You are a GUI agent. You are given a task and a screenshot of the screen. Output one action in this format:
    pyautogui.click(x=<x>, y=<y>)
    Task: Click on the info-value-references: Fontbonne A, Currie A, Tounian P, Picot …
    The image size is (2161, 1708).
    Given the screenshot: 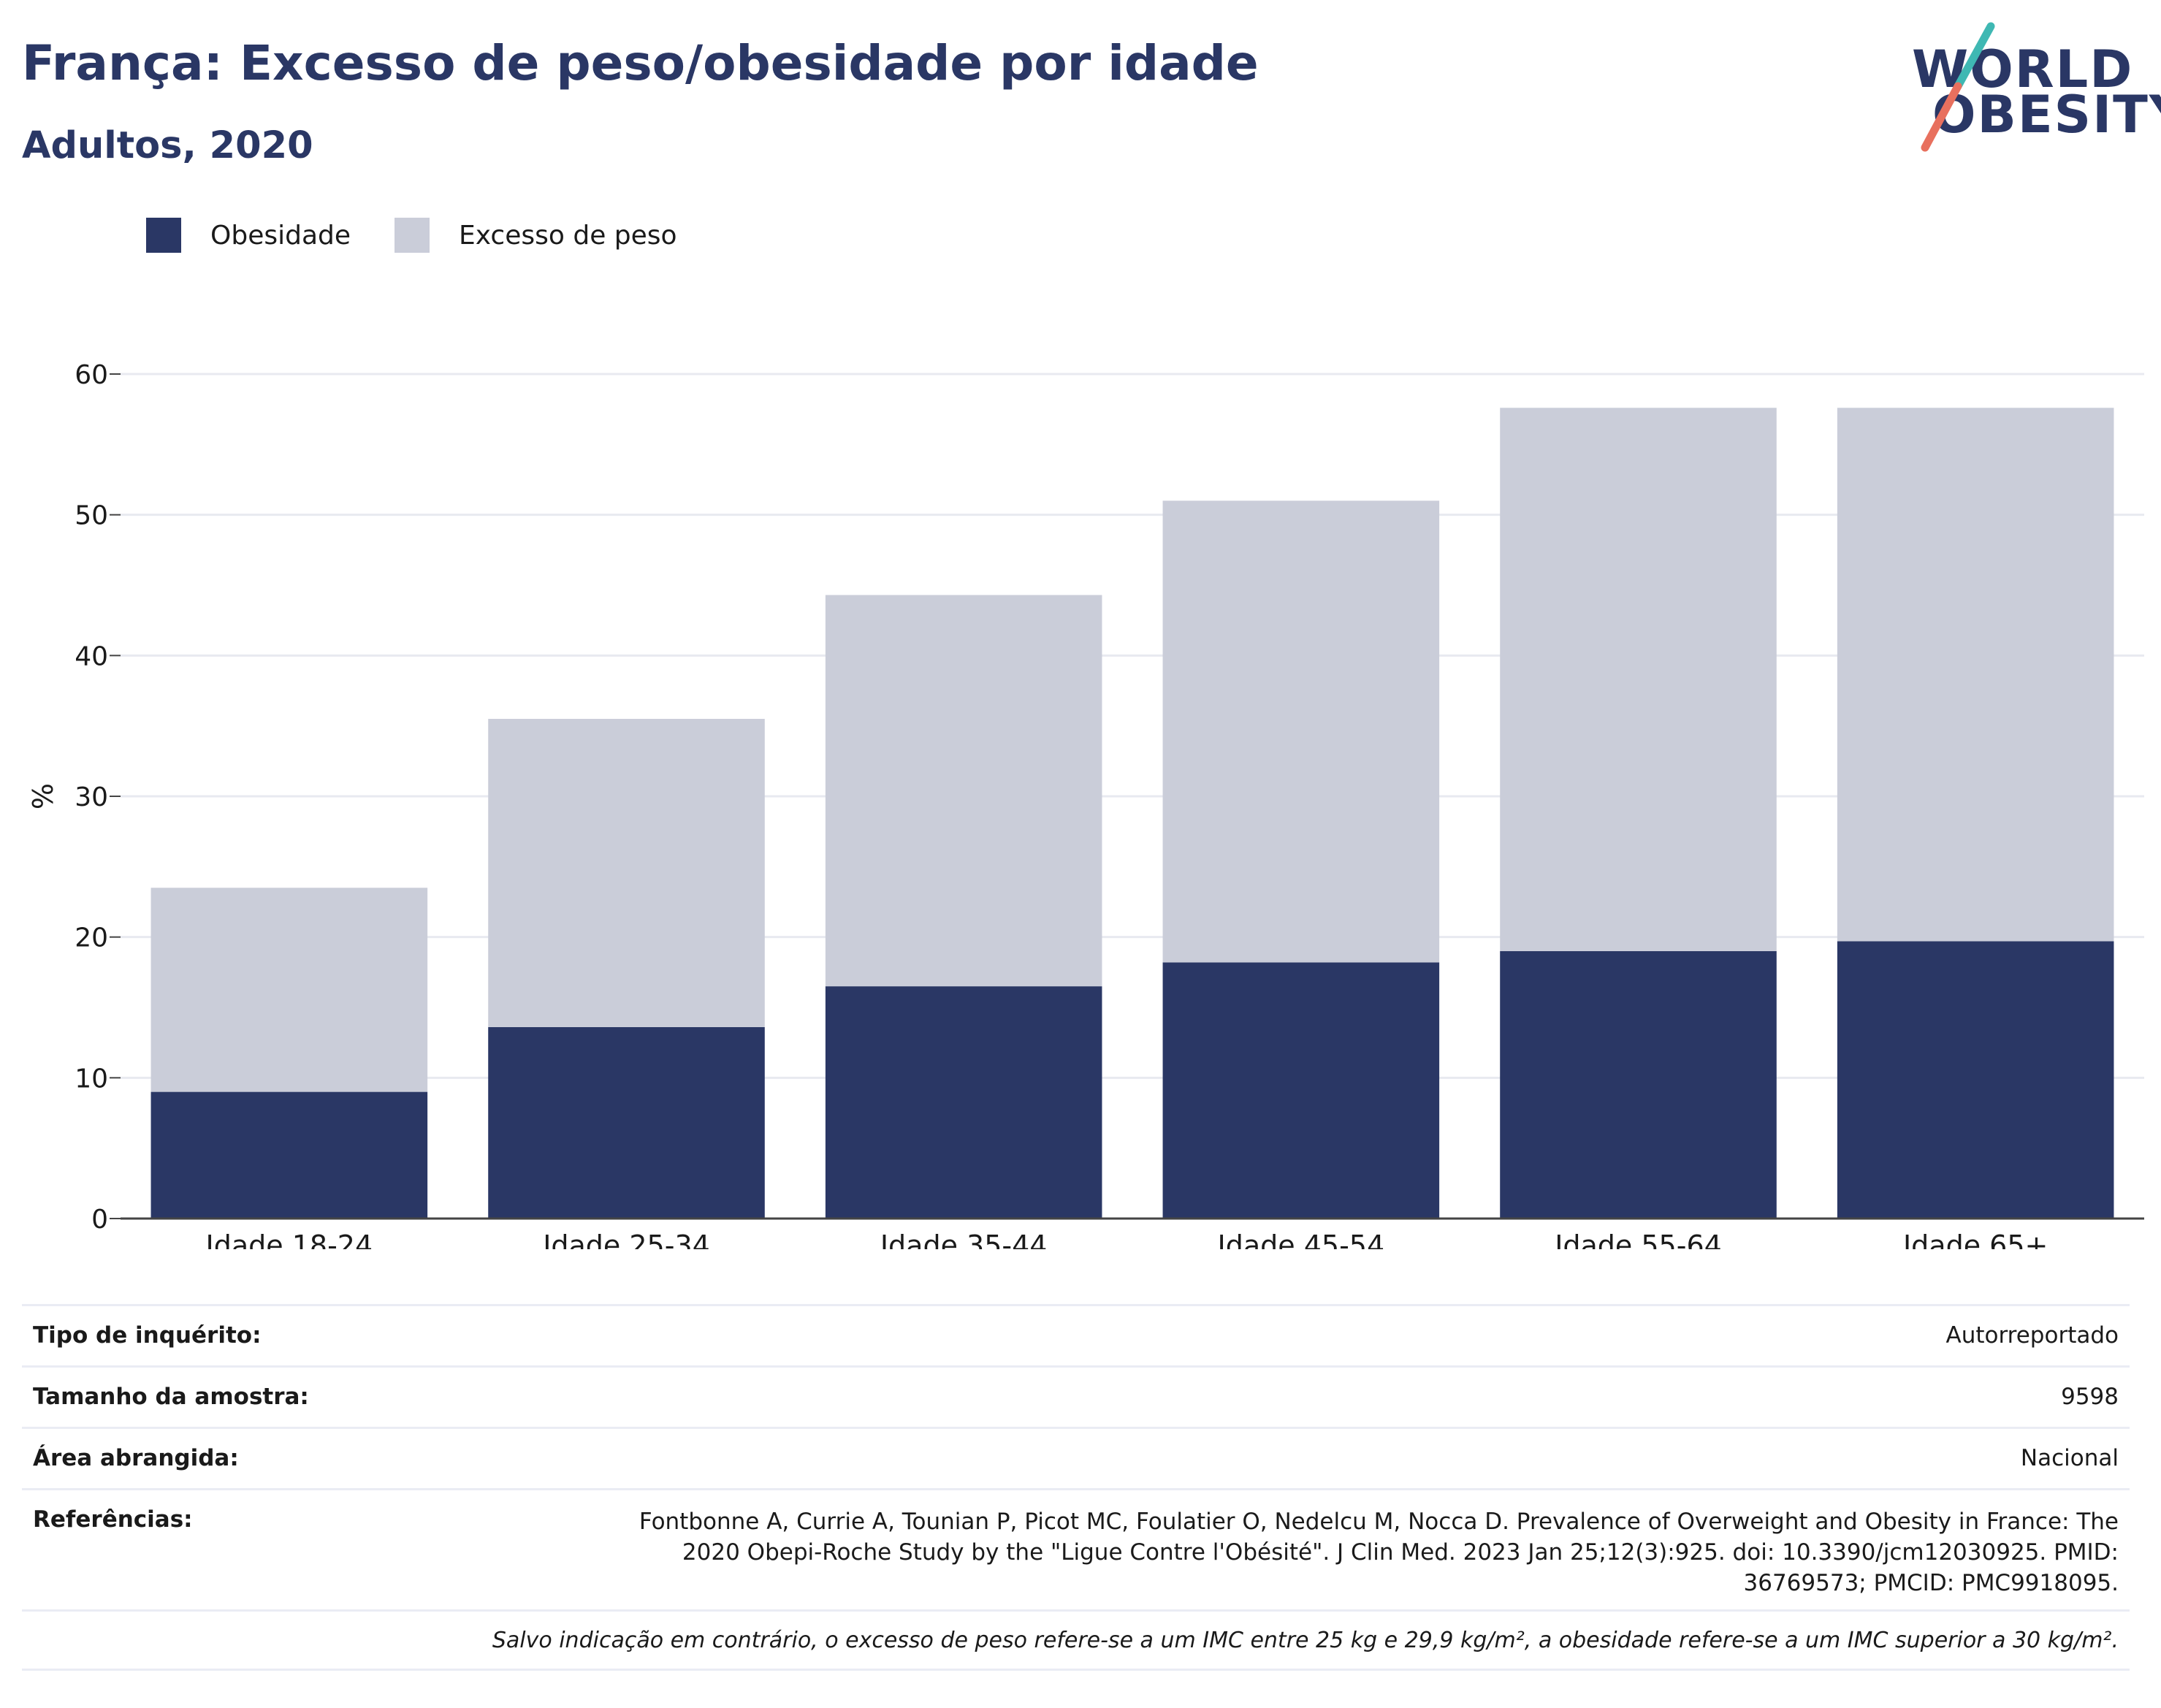 What is the action you would take?
    pyautogui.click(x=1379, y=1552)
    